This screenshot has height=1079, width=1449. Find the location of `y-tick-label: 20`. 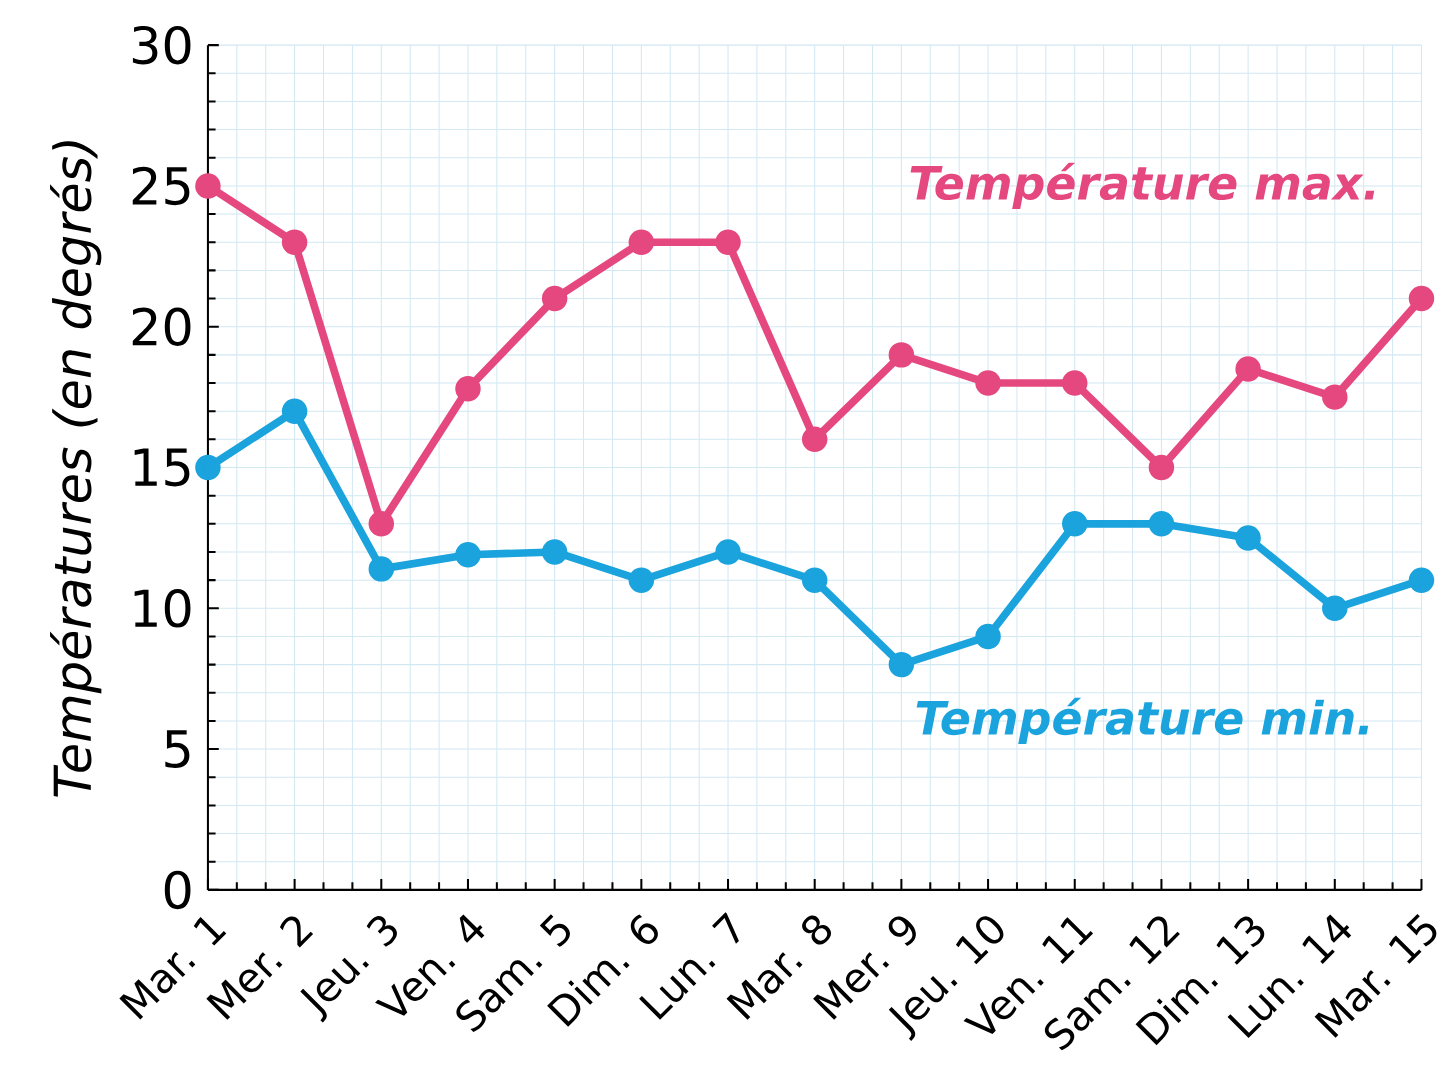

y-tick-label: 20 is located at coordinates (161, 326).